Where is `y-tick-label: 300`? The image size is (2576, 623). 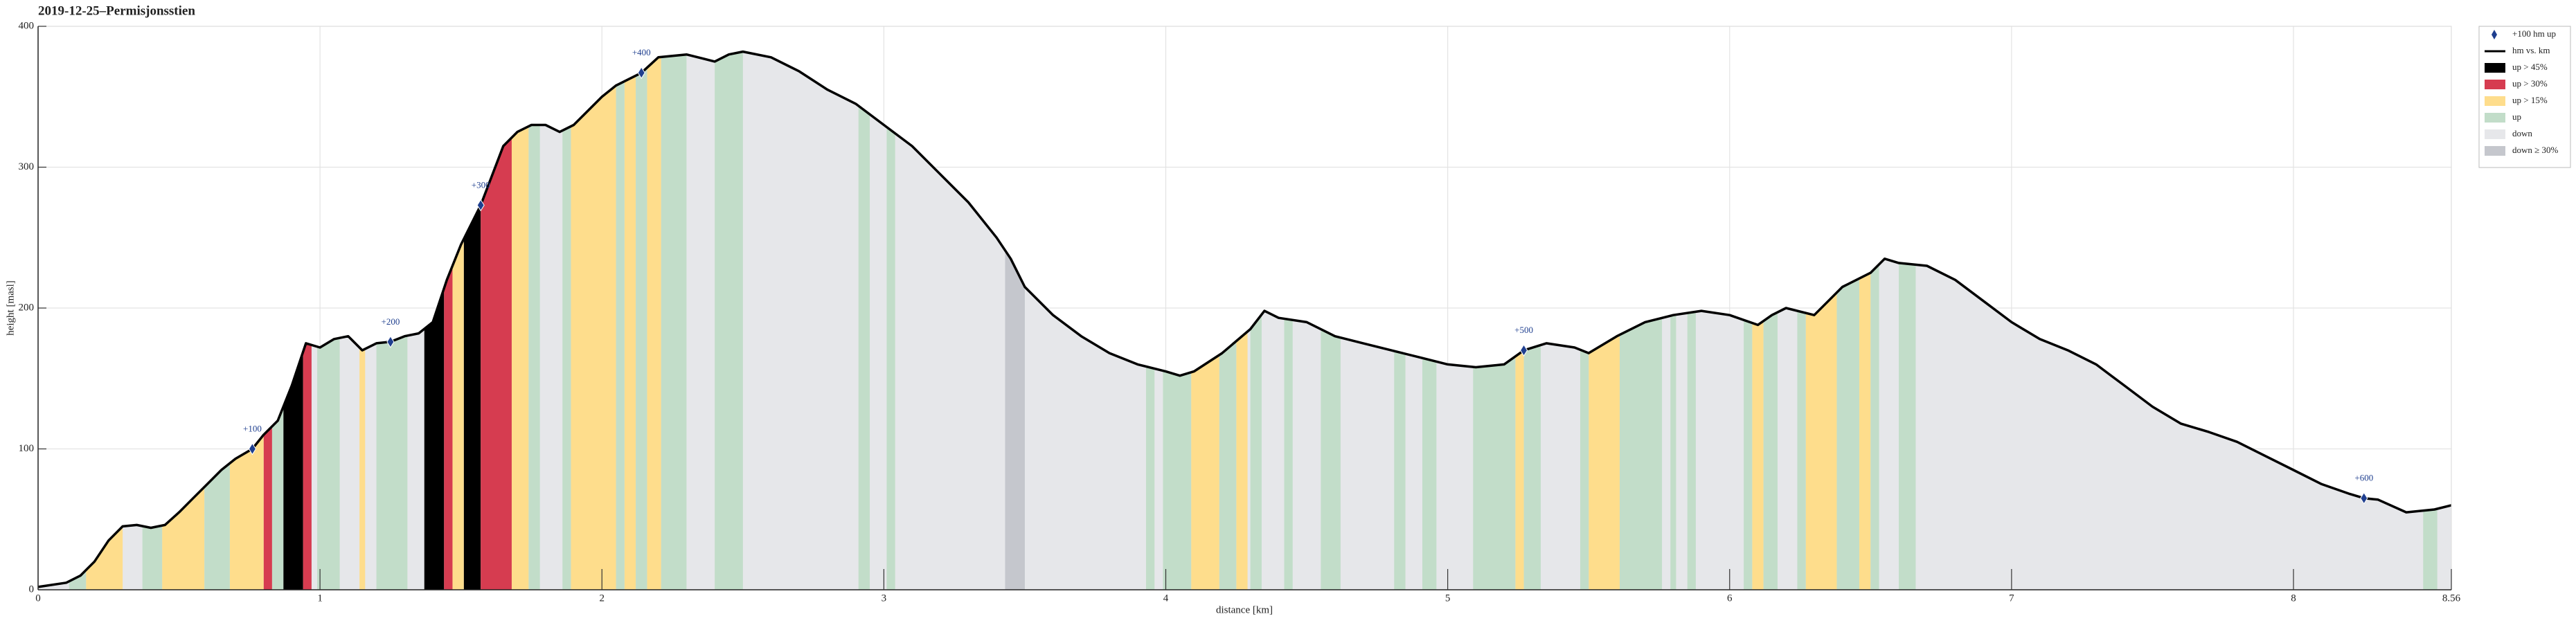 y-tick-label: 300 is located at coordinates (27, 166).